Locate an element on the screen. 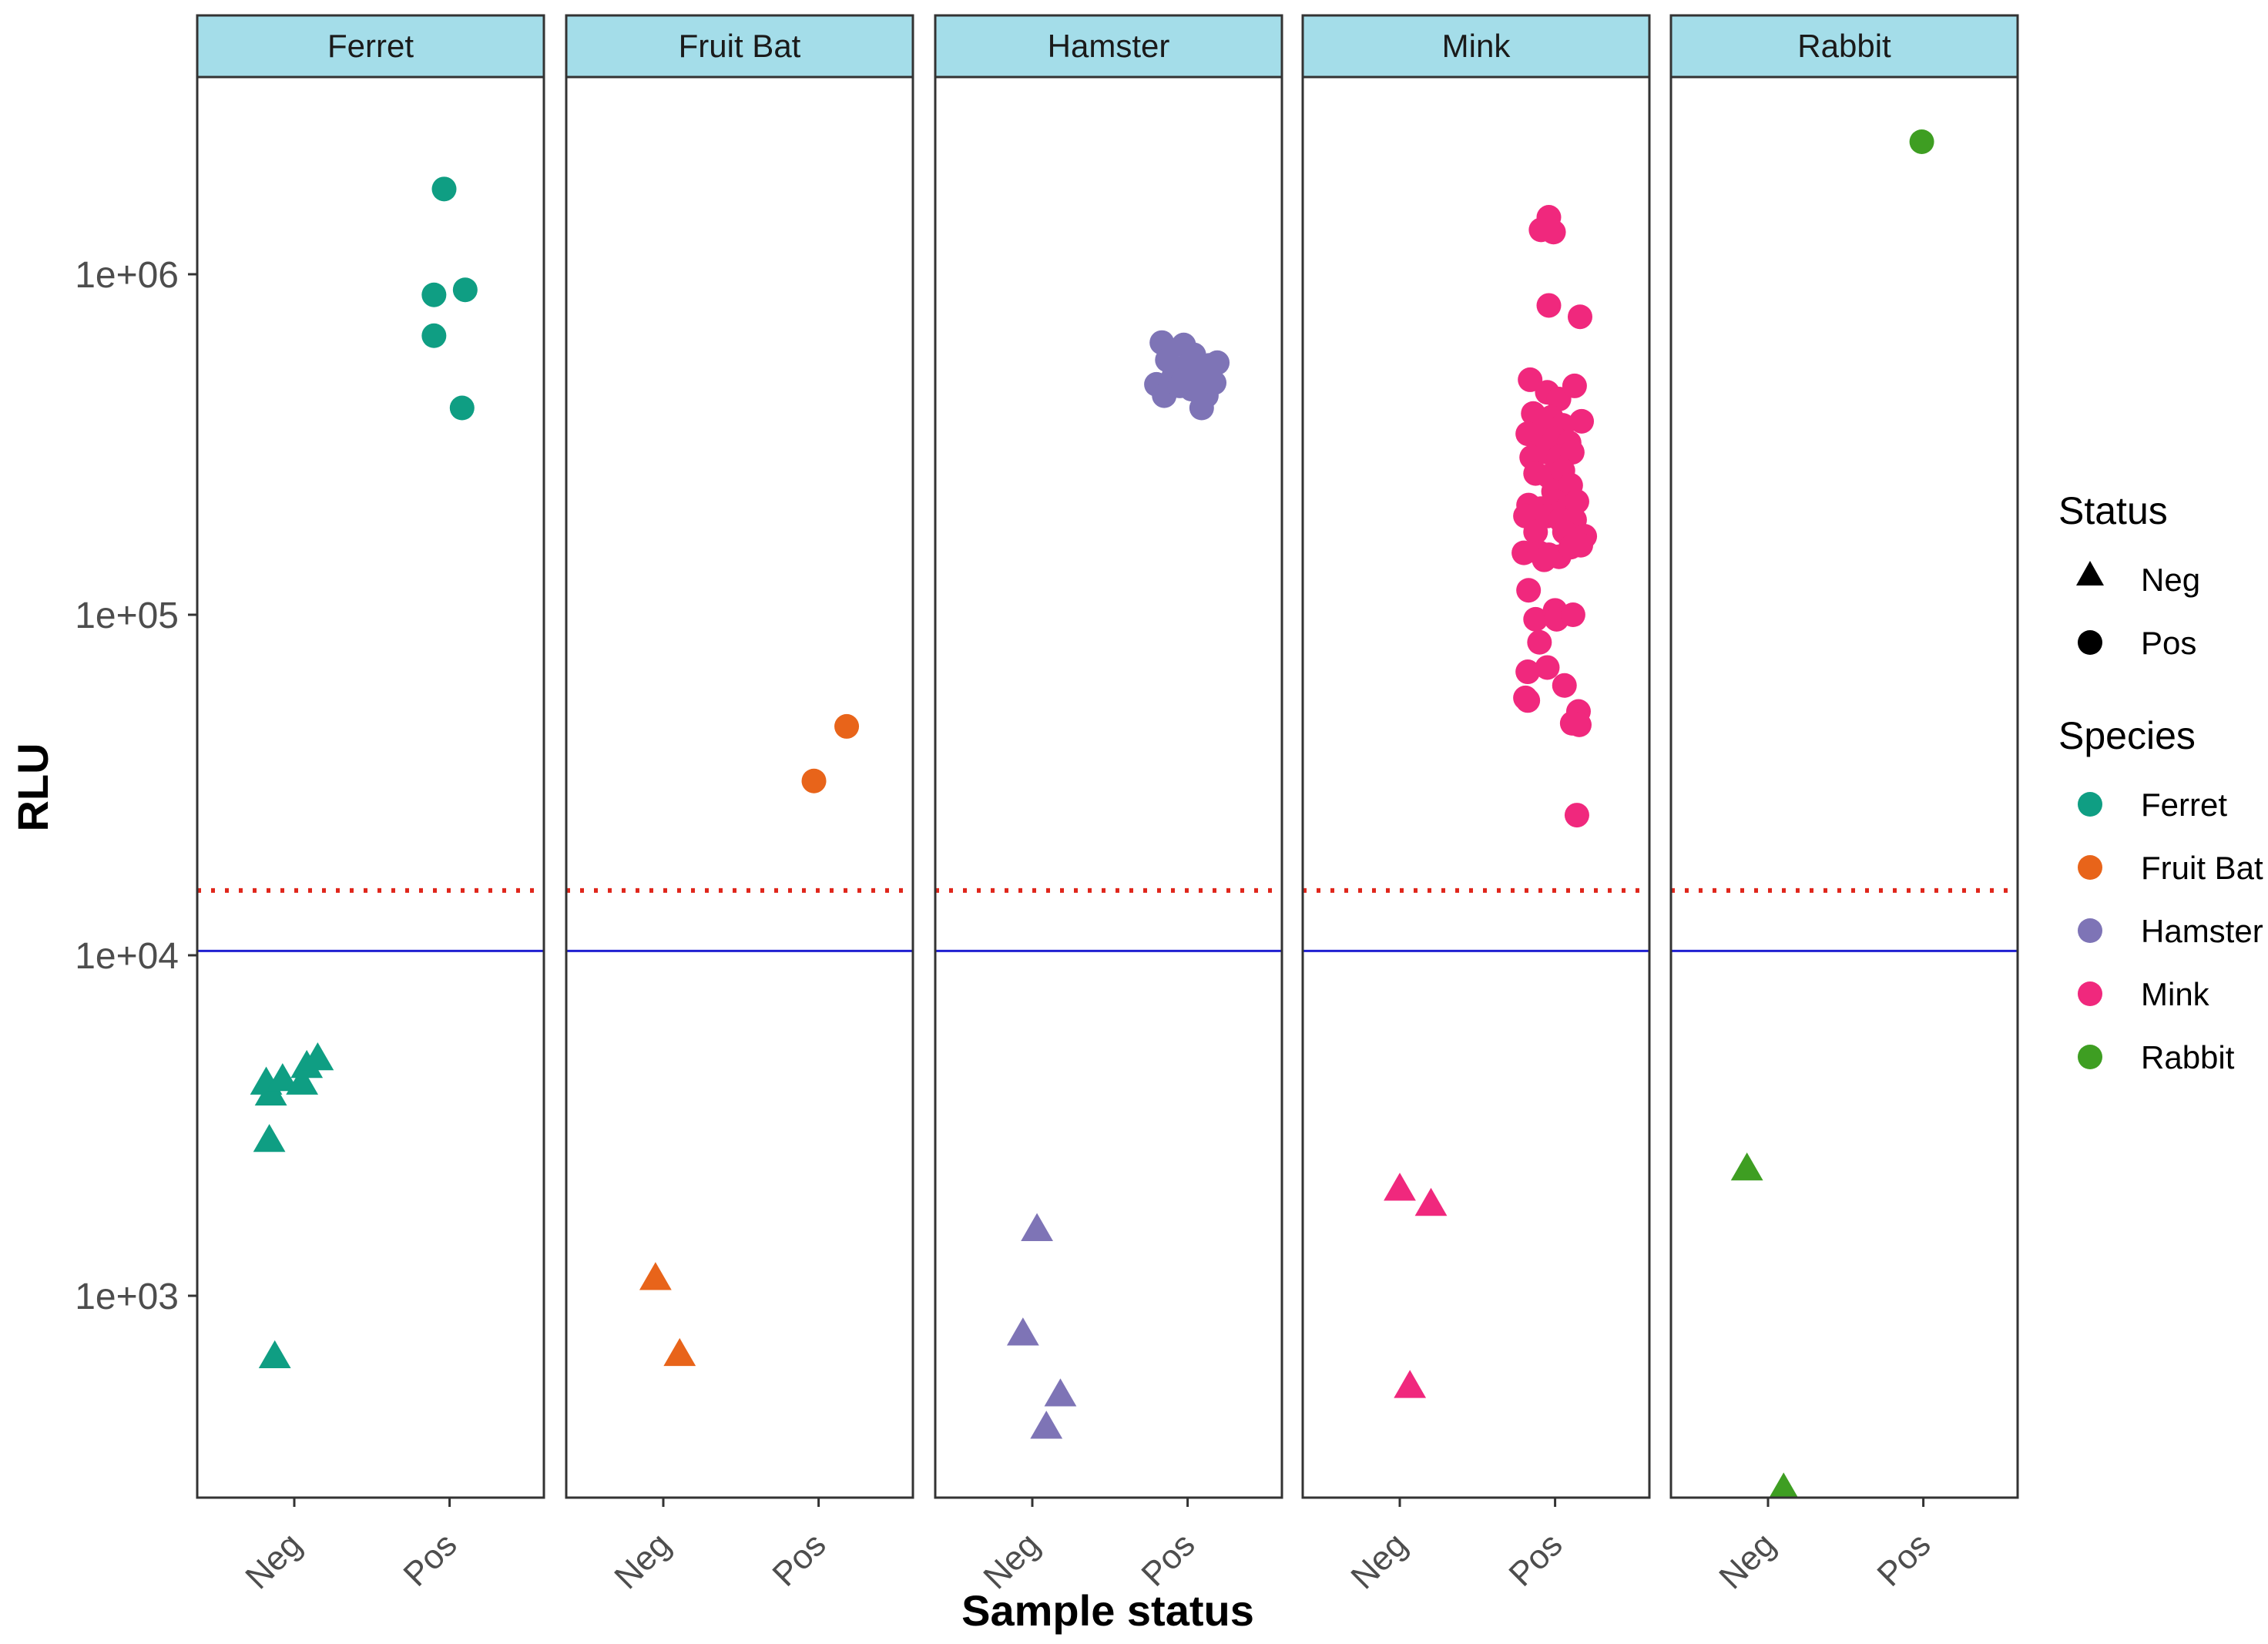 Image resolution: width=2268 pixels, height=1644 pixels. y-tick-label-1e+03: 1e+03 is located at coordinates (127, 1297).